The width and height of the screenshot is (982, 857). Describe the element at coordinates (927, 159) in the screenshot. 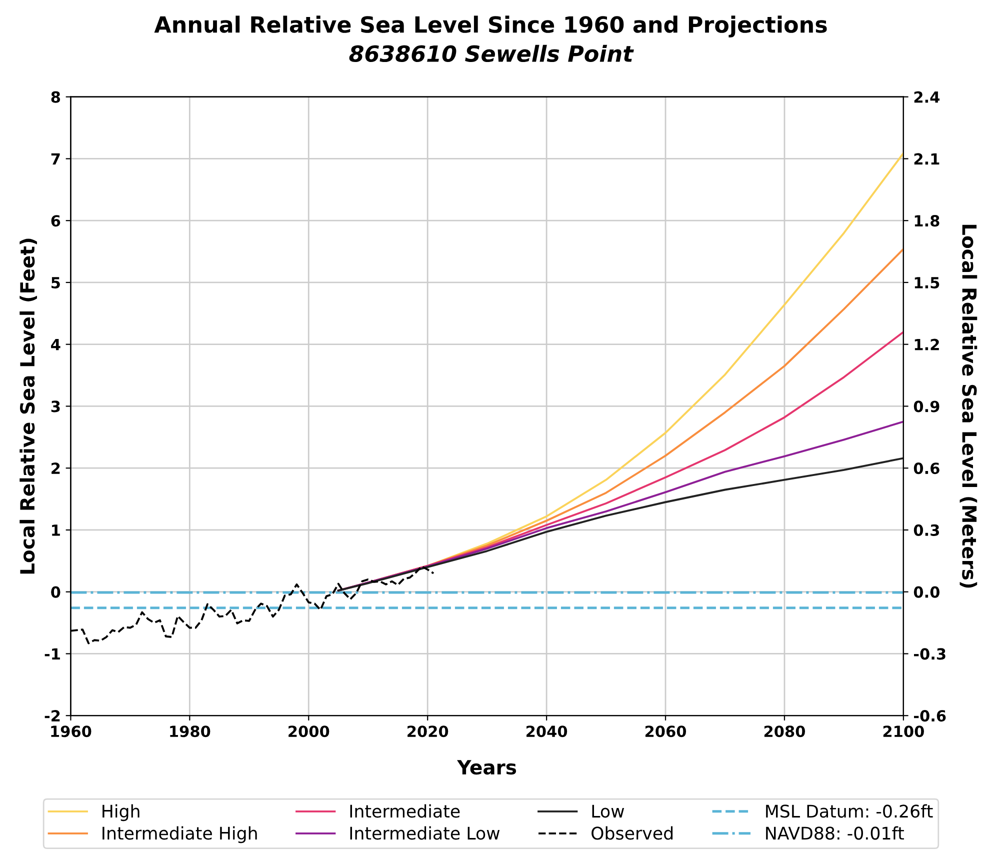

I see `y2-tick-label: 2.1` at that location.